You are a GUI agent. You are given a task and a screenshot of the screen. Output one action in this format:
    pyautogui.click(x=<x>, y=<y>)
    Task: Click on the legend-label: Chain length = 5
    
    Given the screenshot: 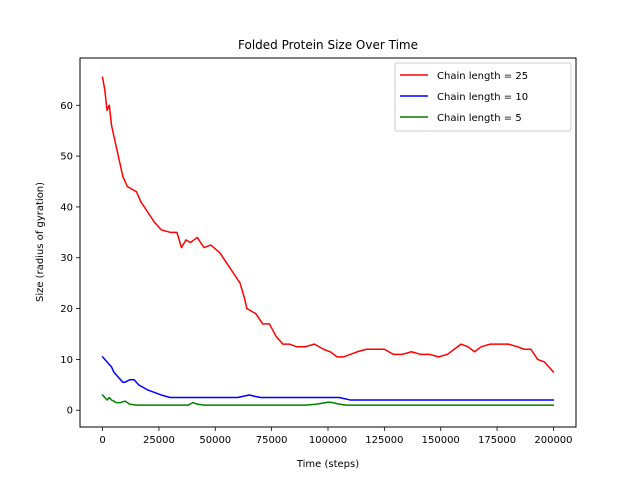 What is the action you would take?
    pyautogui.click(x=479, y=118)
    